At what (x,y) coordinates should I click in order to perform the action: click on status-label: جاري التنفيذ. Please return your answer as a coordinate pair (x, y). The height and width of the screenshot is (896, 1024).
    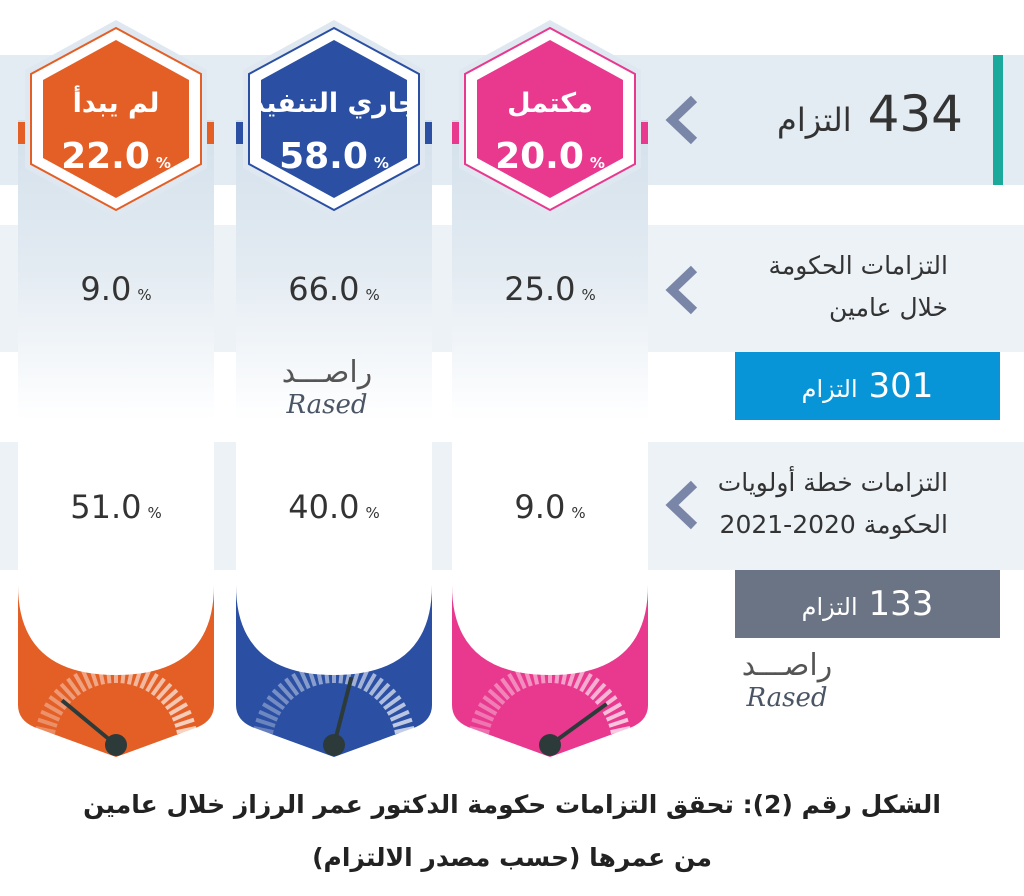
    Looking at the image, I should click on (334, 103).